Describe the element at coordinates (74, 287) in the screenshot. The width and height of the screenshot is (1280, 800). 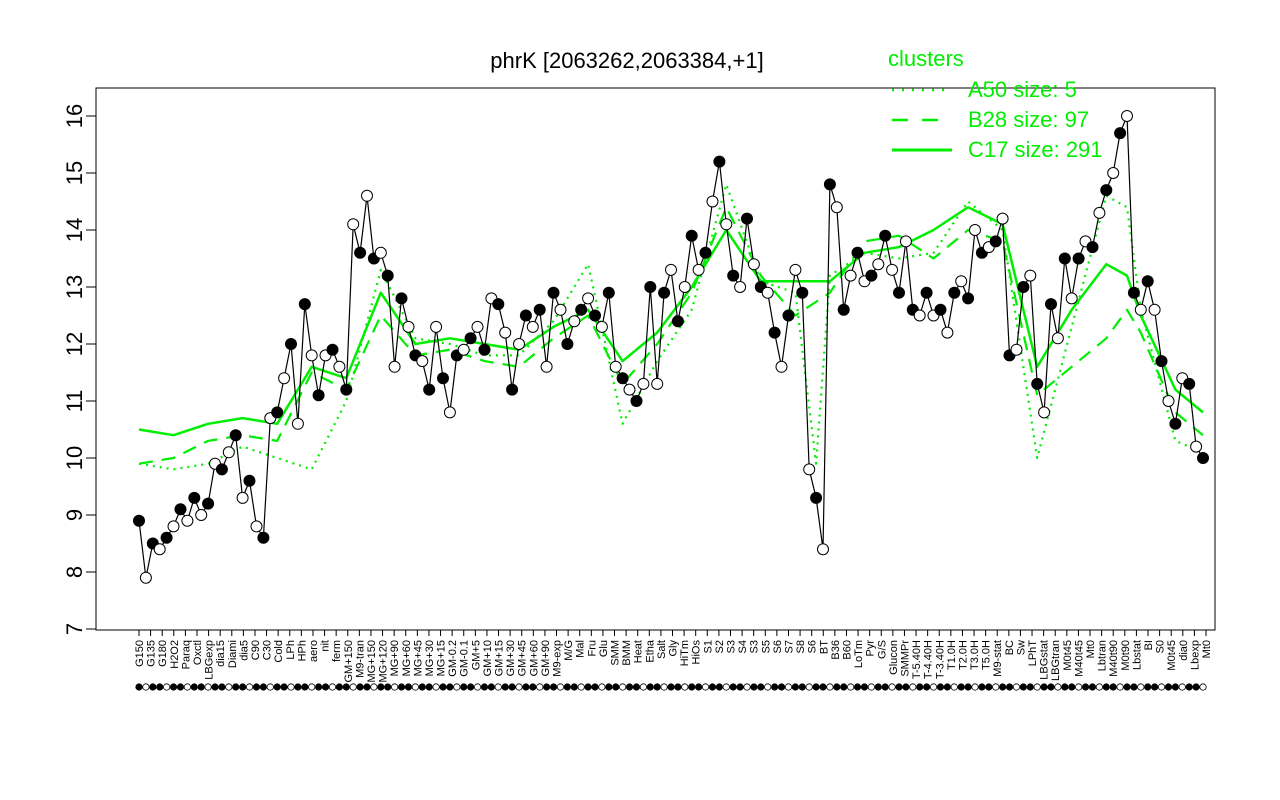
I see `y-tick-label: 13` at that location.